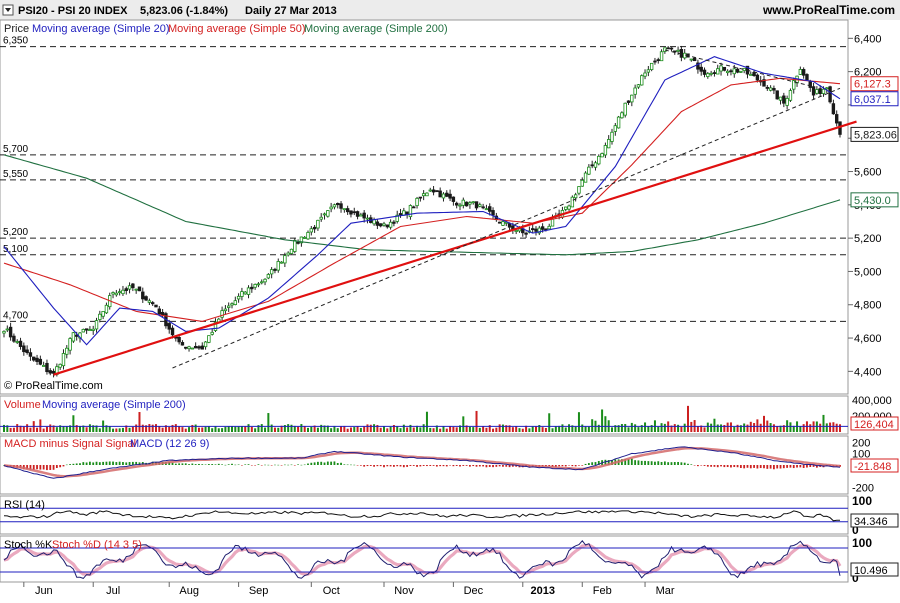 The image size is (900, 603). What do you see at coordinates (868, 39) in the screenshot?
I see `price-y-tick-label: 6,400` at bounding box center [868, 39].